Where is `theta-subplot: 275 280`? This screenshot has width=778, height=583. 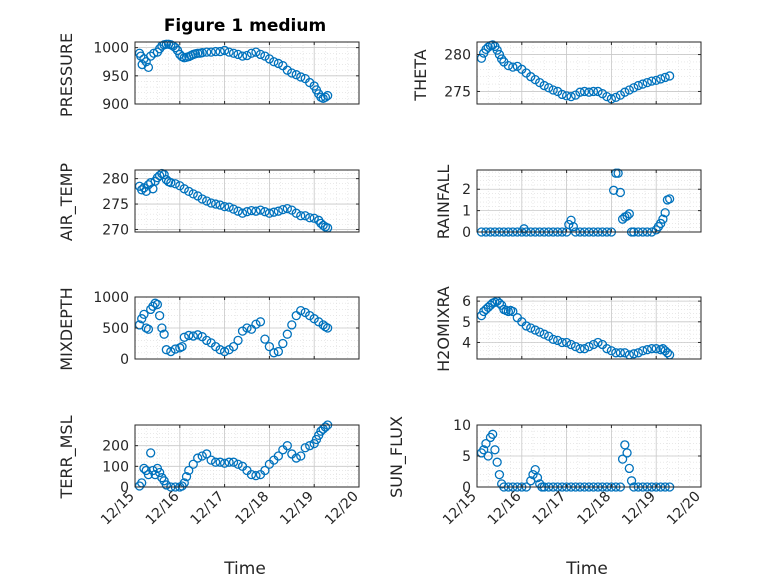 theta-subplot: 275 280 is located at coordinates (573, 72).